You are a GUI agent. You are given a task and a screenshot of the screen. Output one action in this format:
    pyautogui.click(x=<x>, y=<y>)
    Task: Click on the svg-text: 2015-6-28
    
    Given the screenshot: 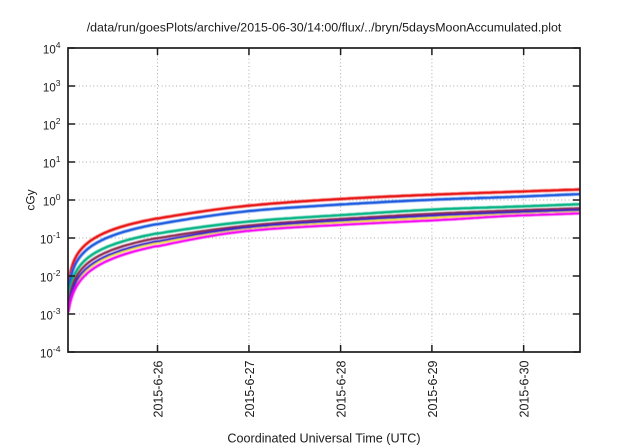 What is the action you would take?
    pyautogui.click(x=342, y=388)
    